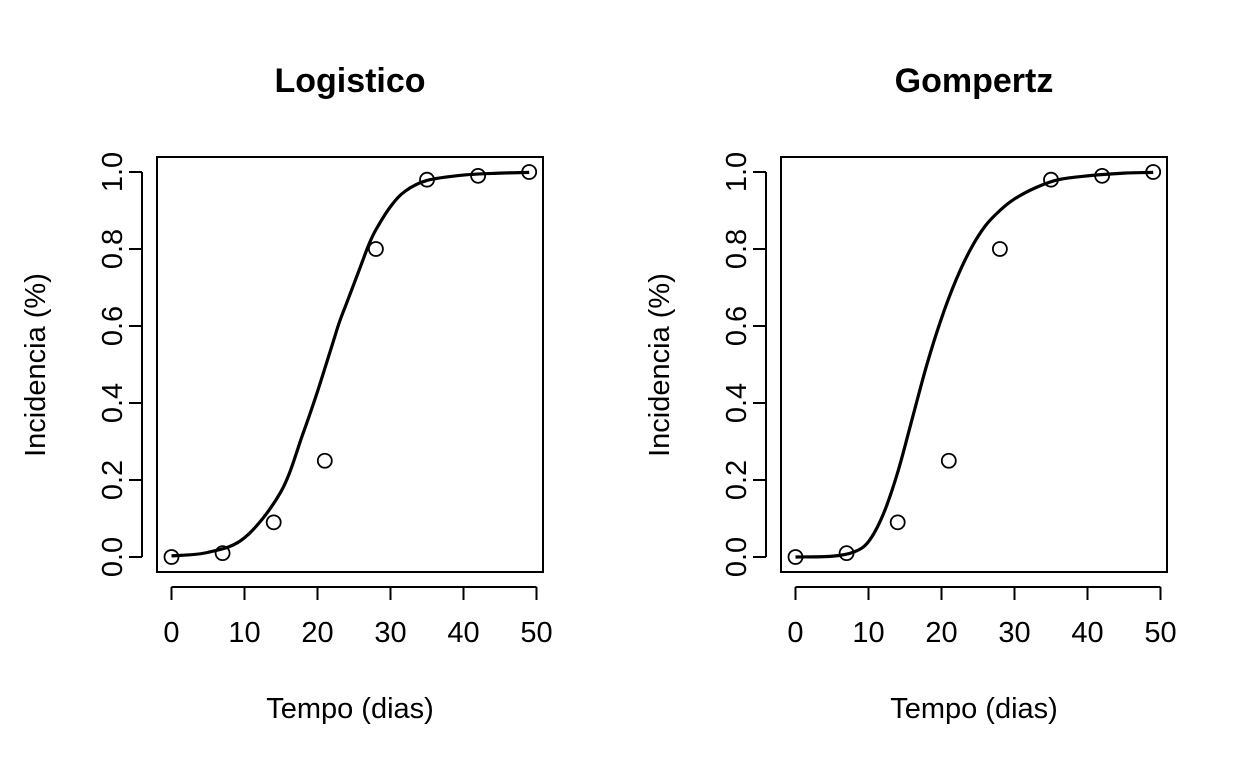  I want to click on x-axis-label-gompertz: Tempo (dias), so click(974, 709).